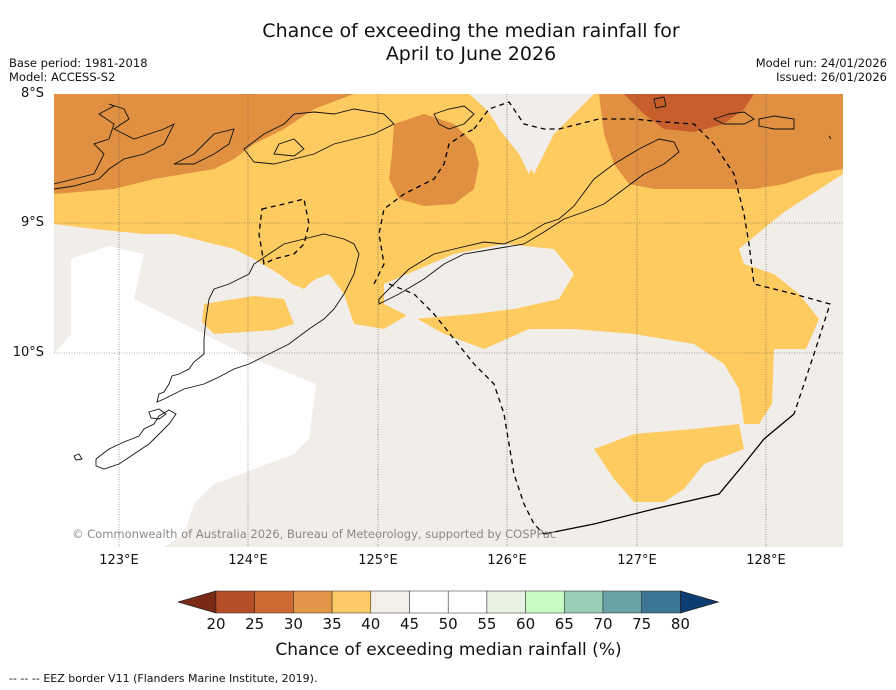 Image resolution: width=896 pixels, height=690 pixels. I want to click on colorbar, so click(449, 602).